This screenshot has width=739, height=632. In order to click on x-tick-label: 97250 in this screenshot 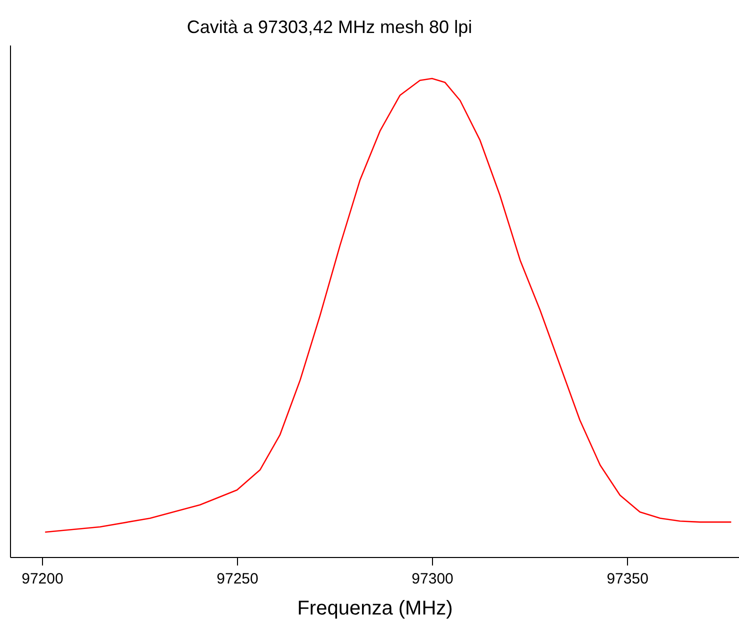, I will do `click(237, 579)`.